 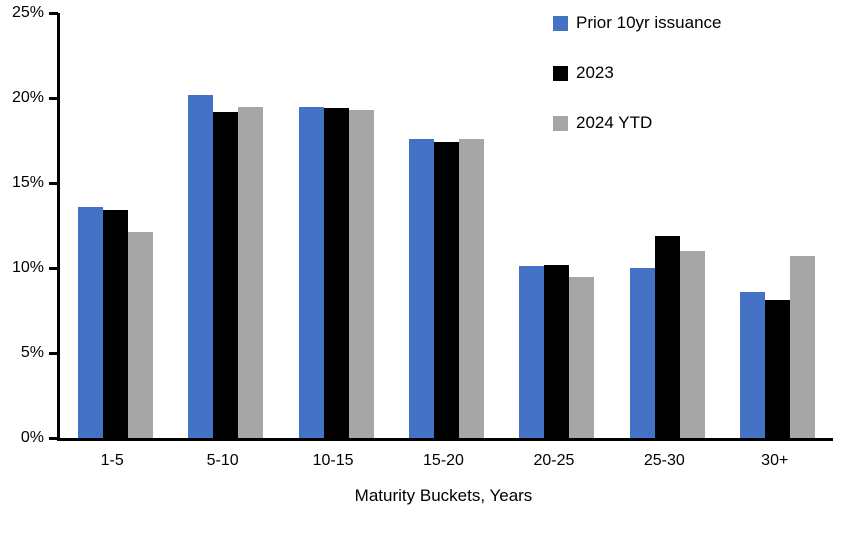 I want to click on x-axis-tick-label: 30+, so click(x=775, y=460).